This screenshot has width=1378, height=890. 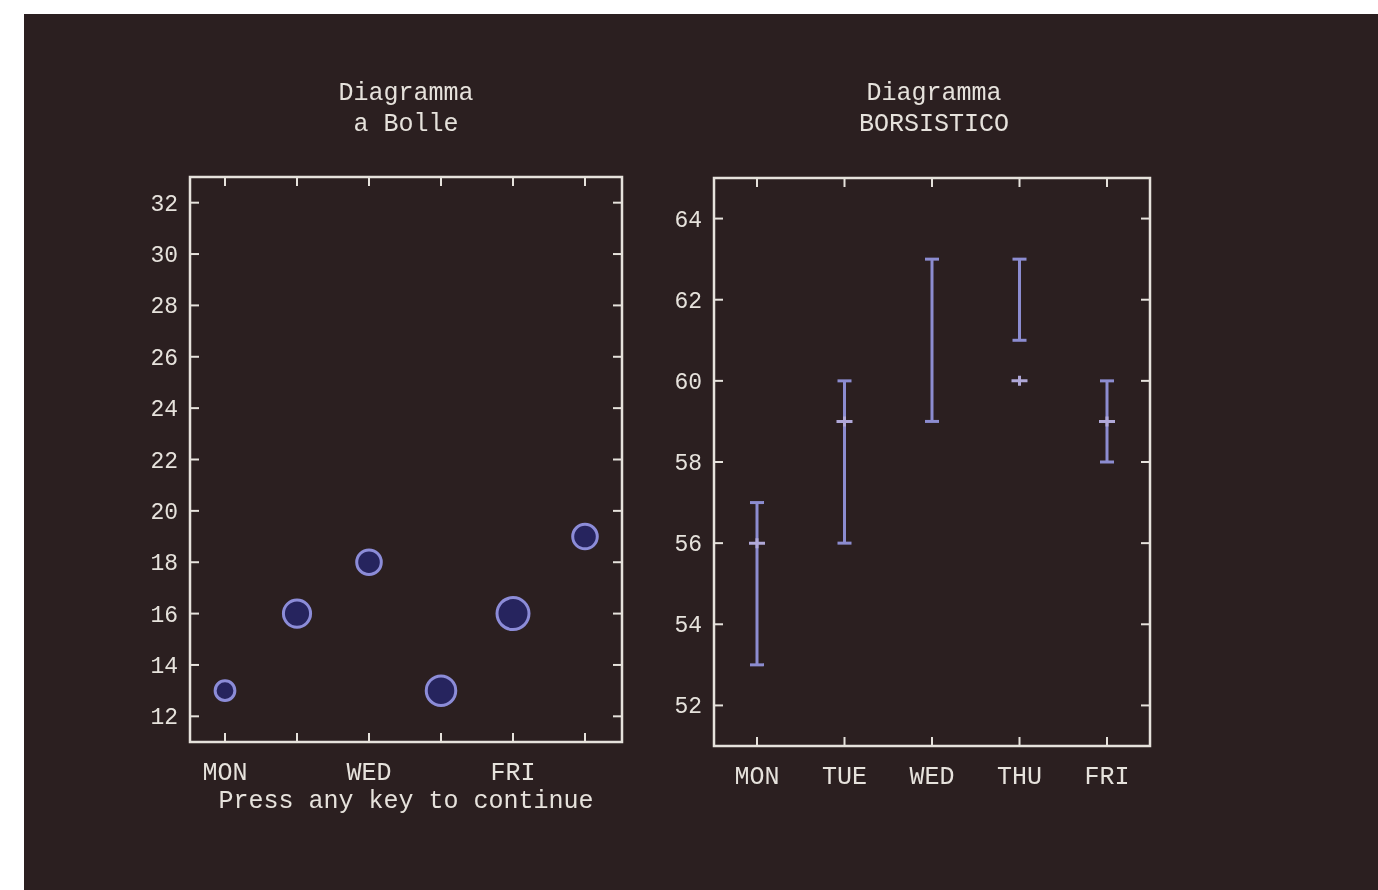 What do you see at coordinates (844, 777) in the screenshot?
I see `x-tick-label: TUE` at bounding box center [844, 777].